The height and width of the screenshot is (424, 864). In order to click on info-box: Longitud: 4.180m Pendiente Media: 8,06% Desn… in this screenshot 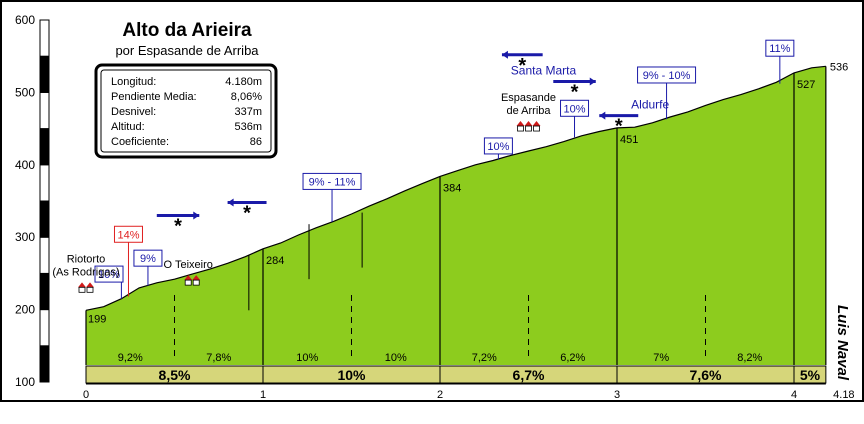, I will do `click(186, 111)`.